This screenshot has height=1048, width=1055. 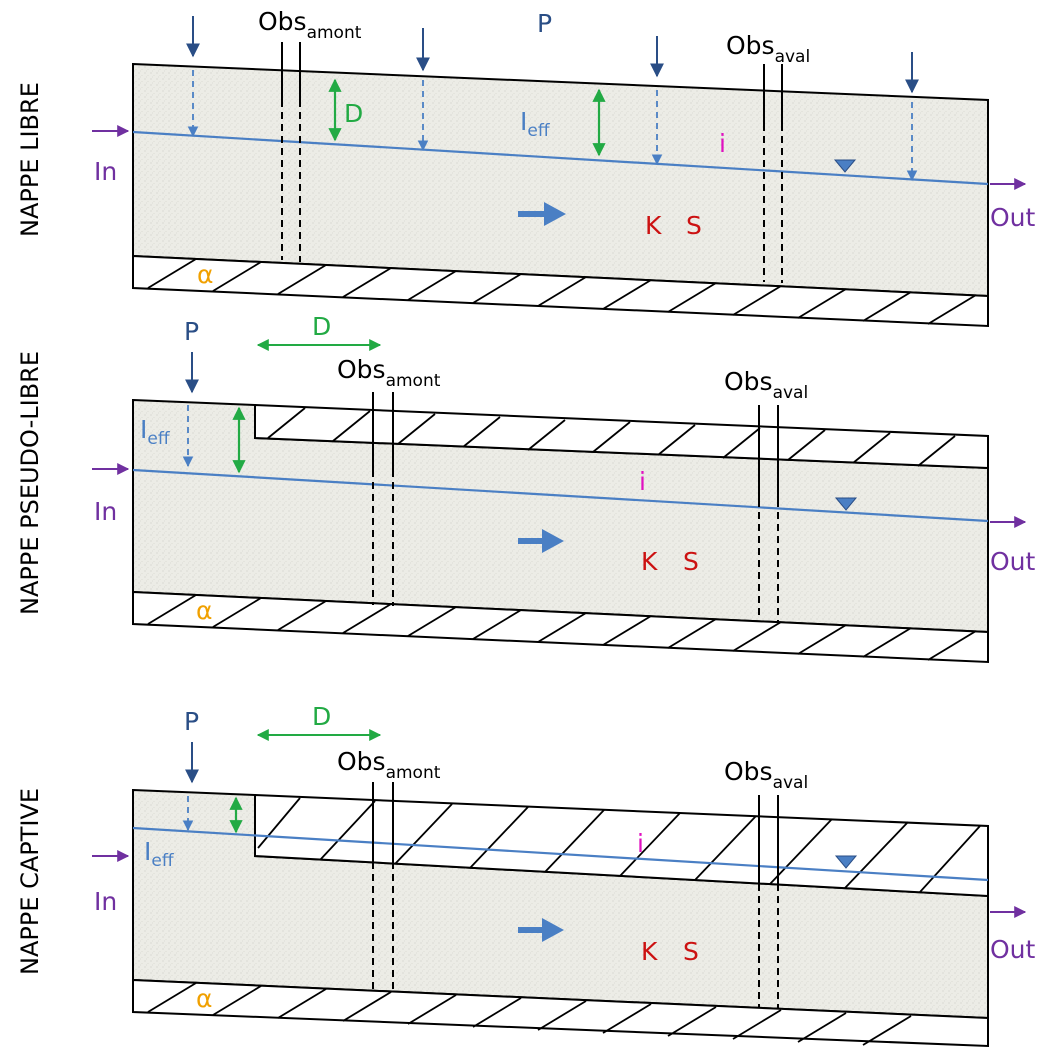 I want to click on cover-hatching, so click(x=611, y=437).